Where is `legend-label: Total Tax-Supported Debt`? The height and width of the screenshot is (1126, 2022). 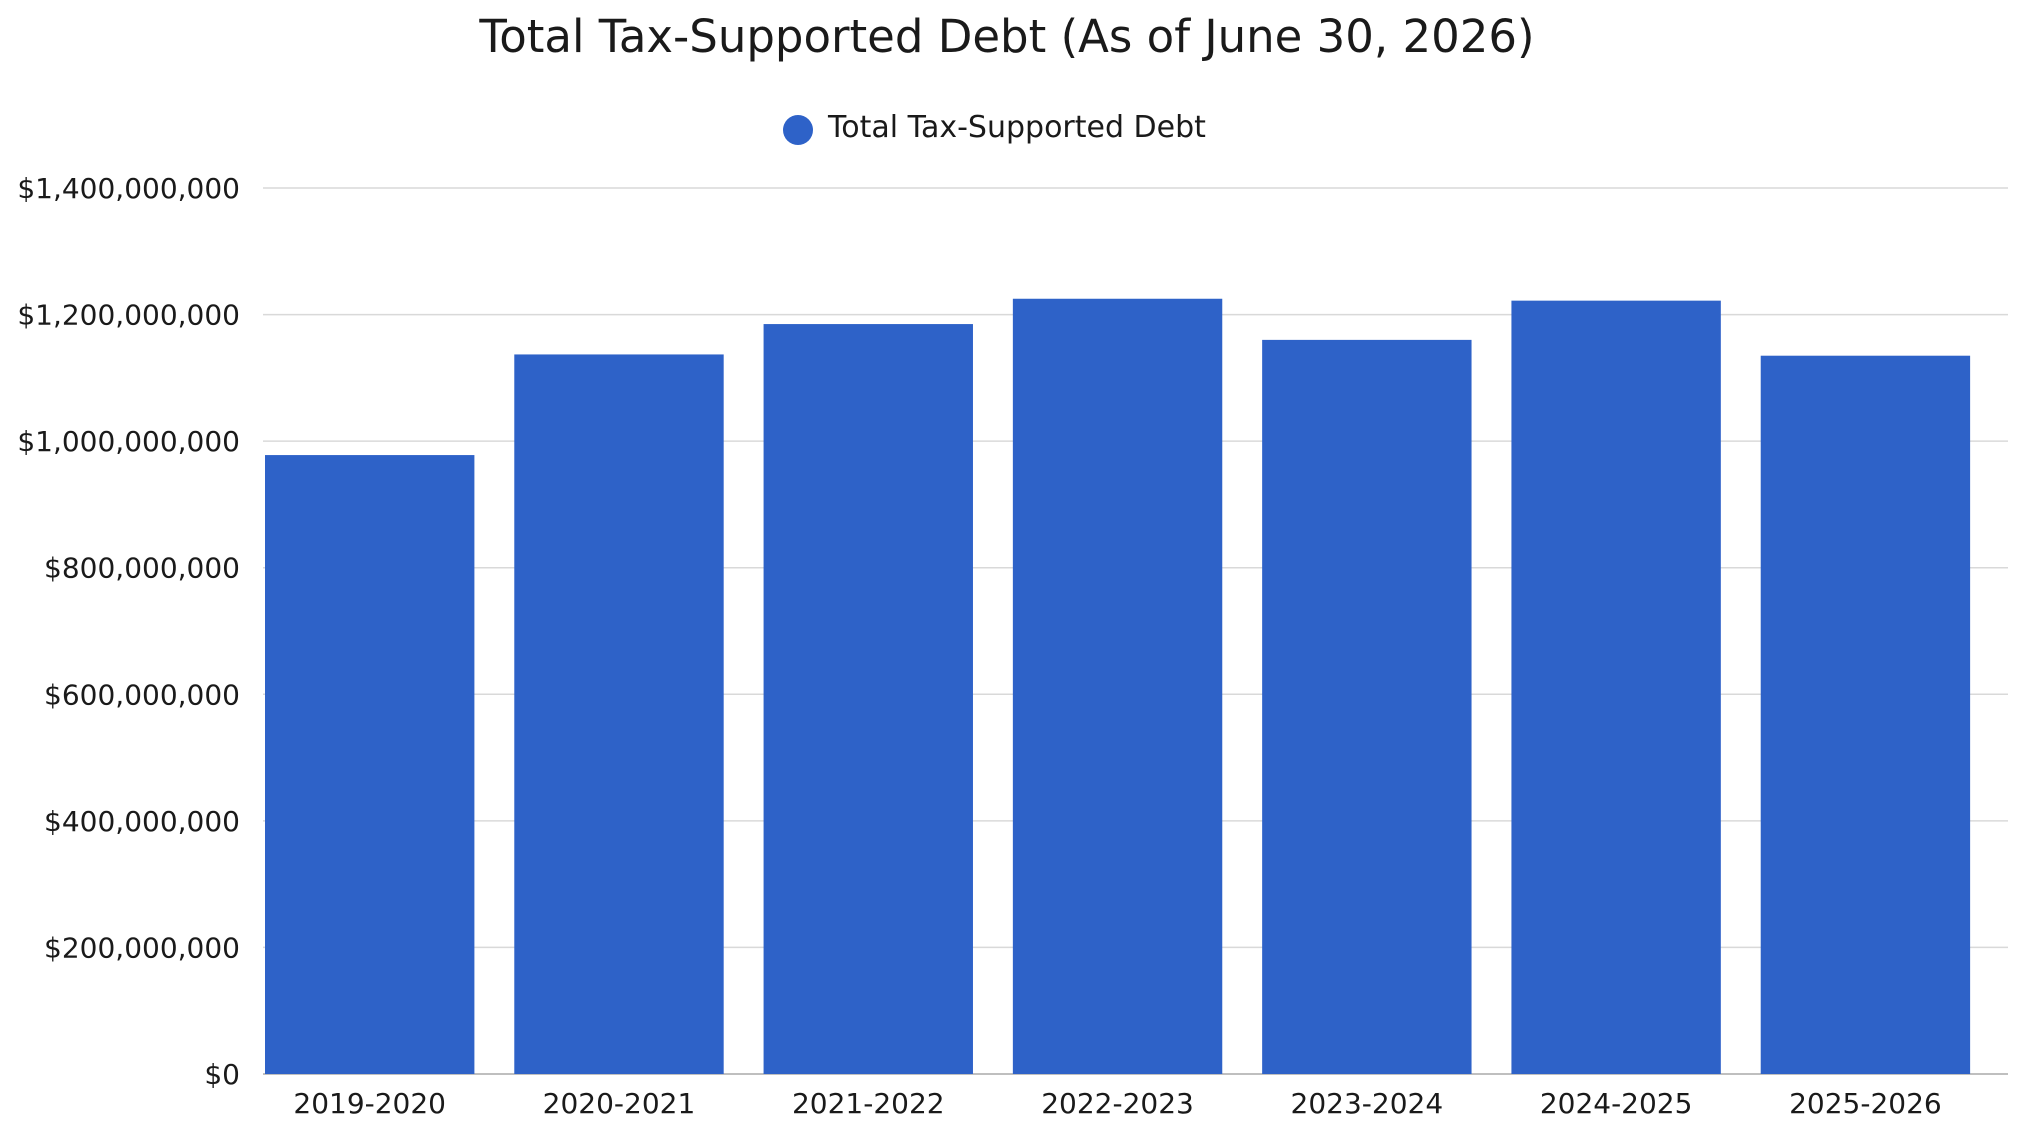
legend-label: Total Tax-Supported Debt is located at coordinates (1016, 127).